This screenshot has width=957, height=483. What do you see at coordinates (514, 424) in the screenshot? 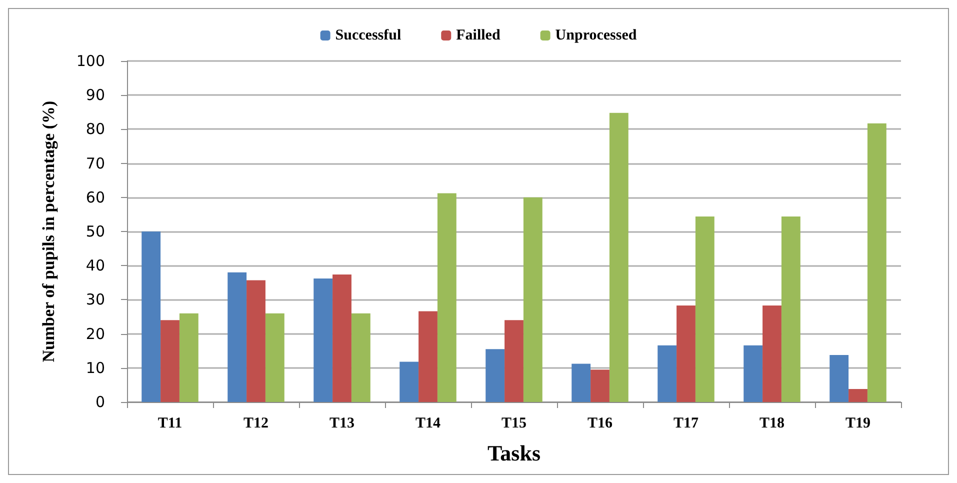
I see `x-tick-label: T15` at bounding box center [514, 424].